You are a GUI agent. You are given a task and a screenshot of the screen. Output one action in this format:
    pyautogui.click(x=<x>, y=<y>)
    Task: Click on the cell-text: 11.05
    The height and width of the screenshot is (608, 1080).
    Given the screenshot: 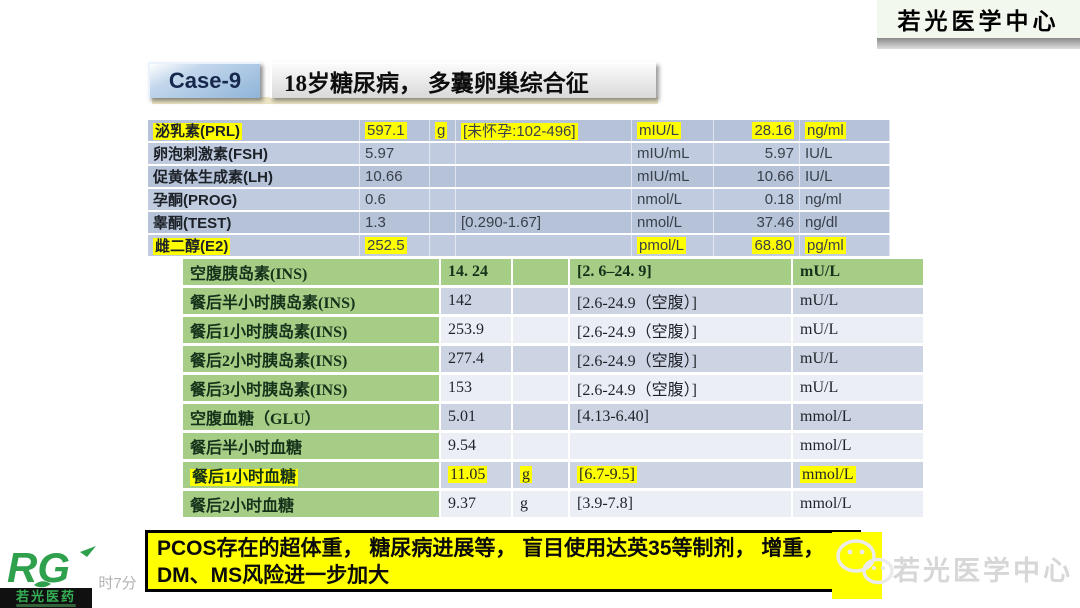 What is the action you would take?
    pyautogui.click(x=468, y=474)
    